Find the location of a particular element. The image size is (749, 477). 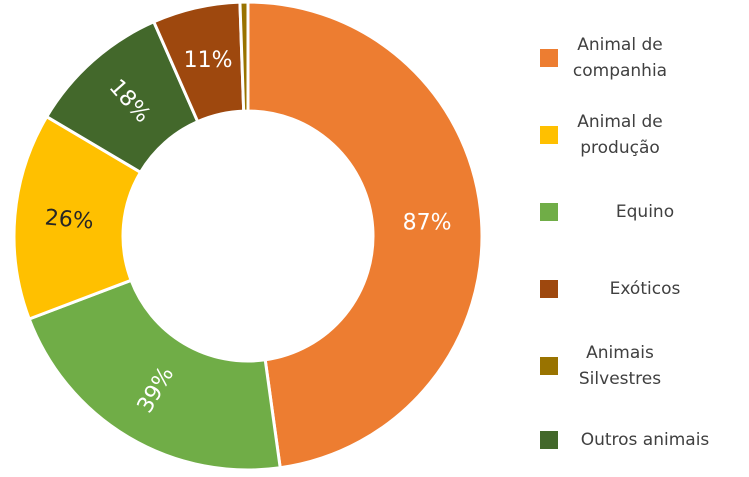

legend-item: Equino is located at coordinates (642, 212).